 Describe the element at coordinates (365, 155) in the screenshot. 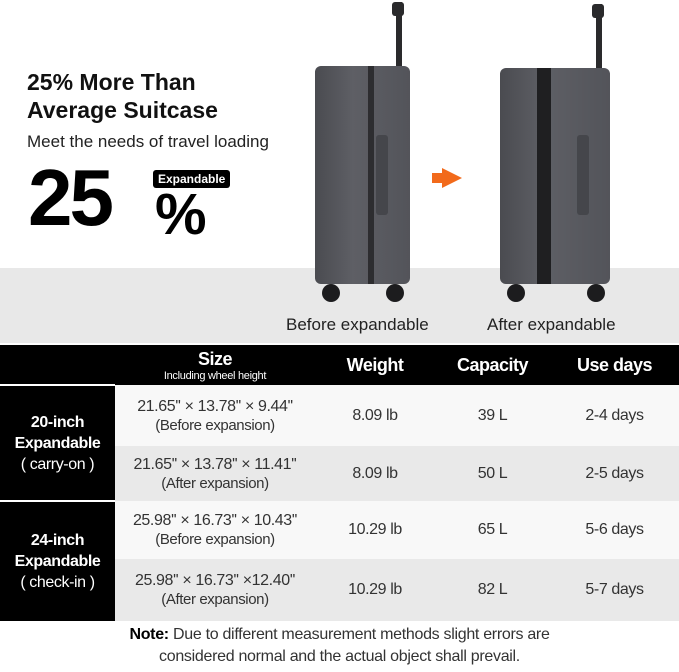

I see `suitcase-before-image` at that location.